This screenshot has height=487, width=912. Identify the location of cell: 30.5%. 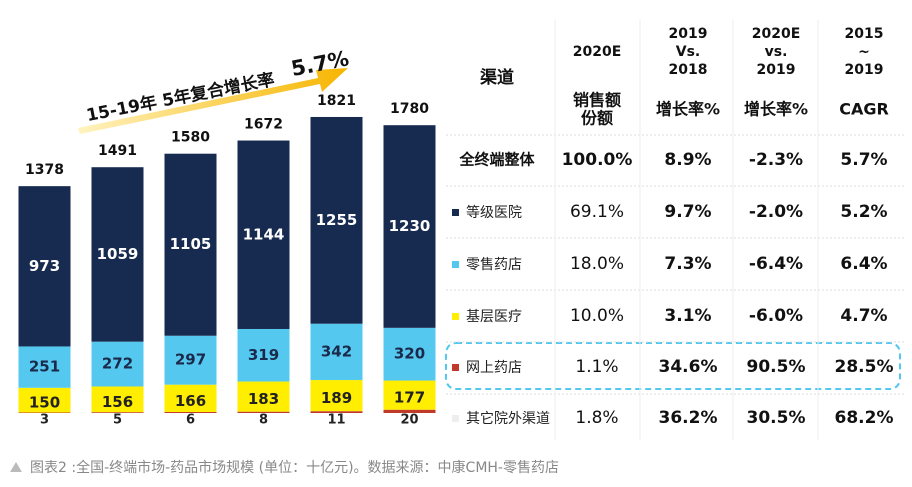
(776, 418).